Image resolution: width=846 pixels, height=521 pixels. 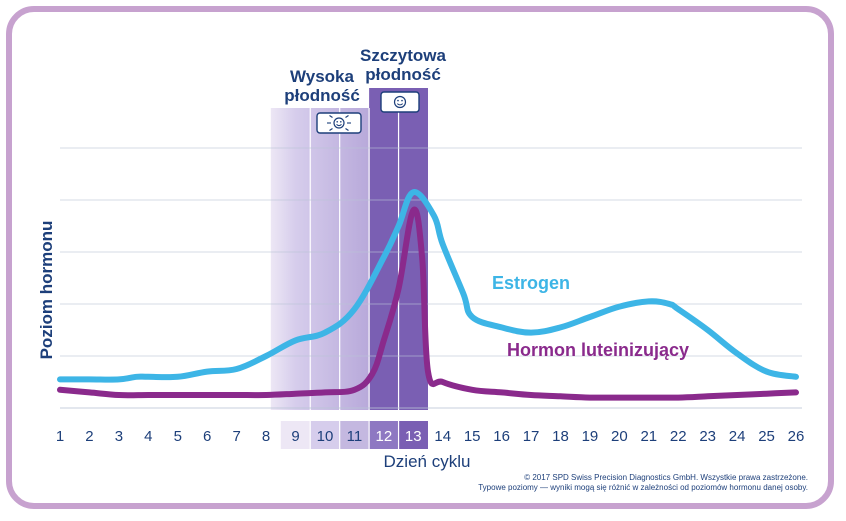 I want to click on zone-high-title-line1: Wysoka, so click(x=322, y=76).